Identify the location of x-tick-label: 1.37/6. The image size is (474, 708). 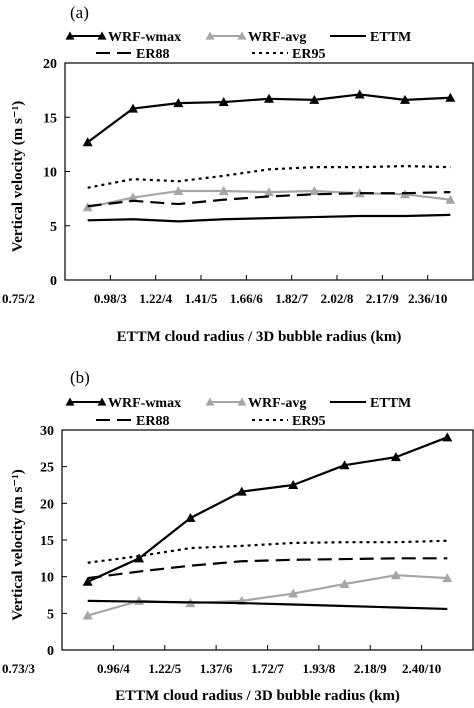
(216, 668).